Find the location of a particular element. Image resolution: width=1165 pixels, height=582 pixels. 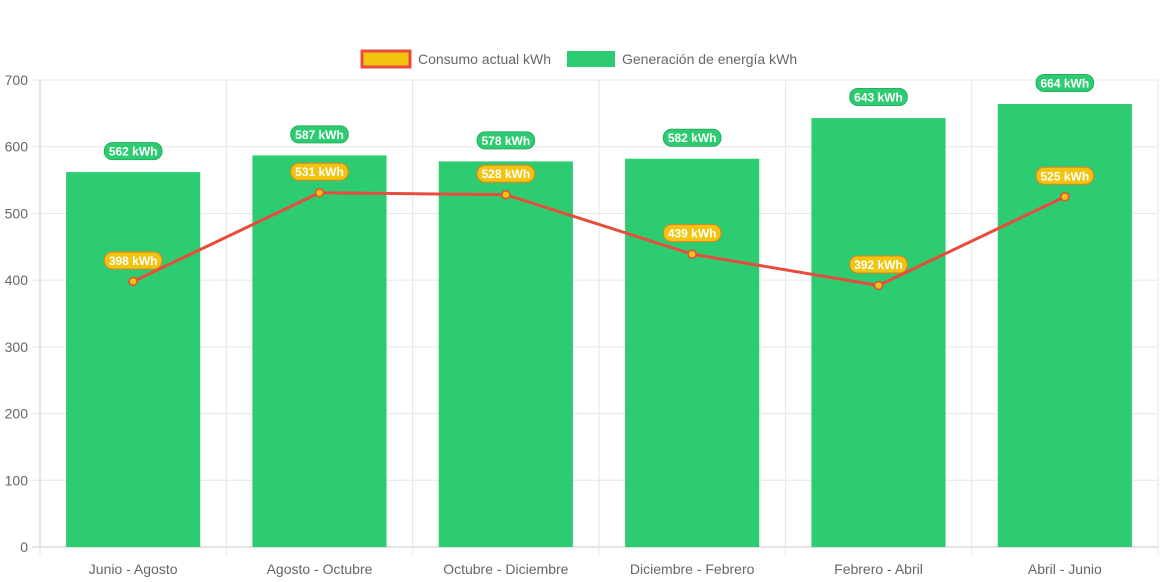

line-data-label: 398 kWh is located at coordinates (133, 261).